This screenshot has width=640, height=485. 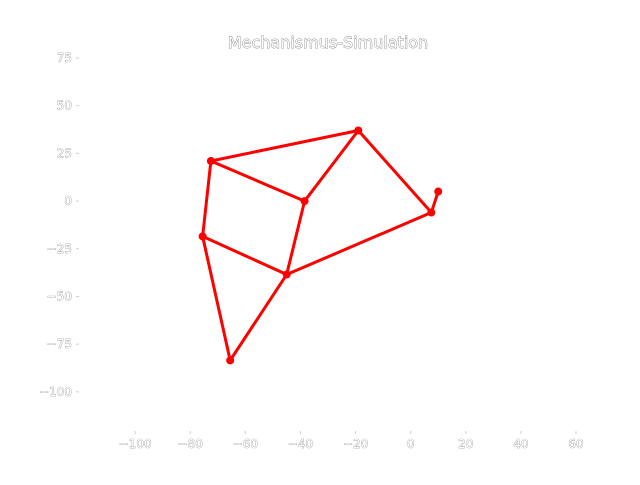 I want to click on y-tick-label: 0, so click(x=68, y=201).